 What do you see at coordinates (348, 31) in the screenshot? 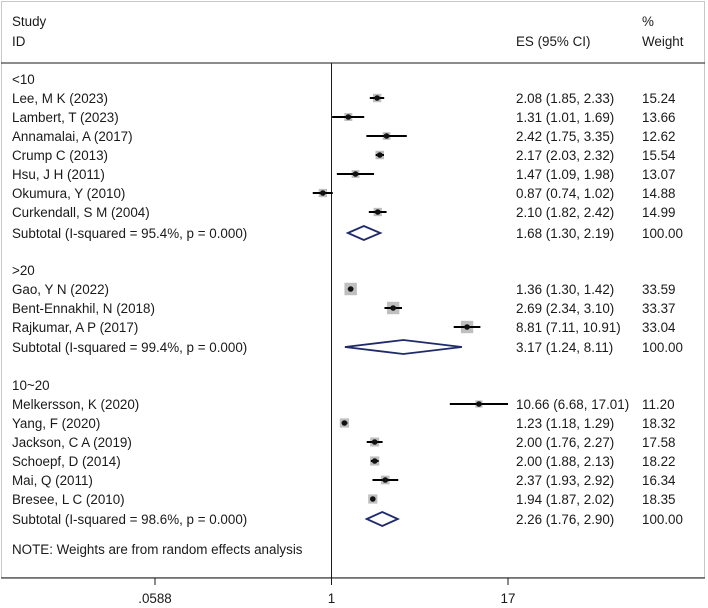
I see `header: Study ID ES (95% CI) % Weight` at bounding box center [348, 31].